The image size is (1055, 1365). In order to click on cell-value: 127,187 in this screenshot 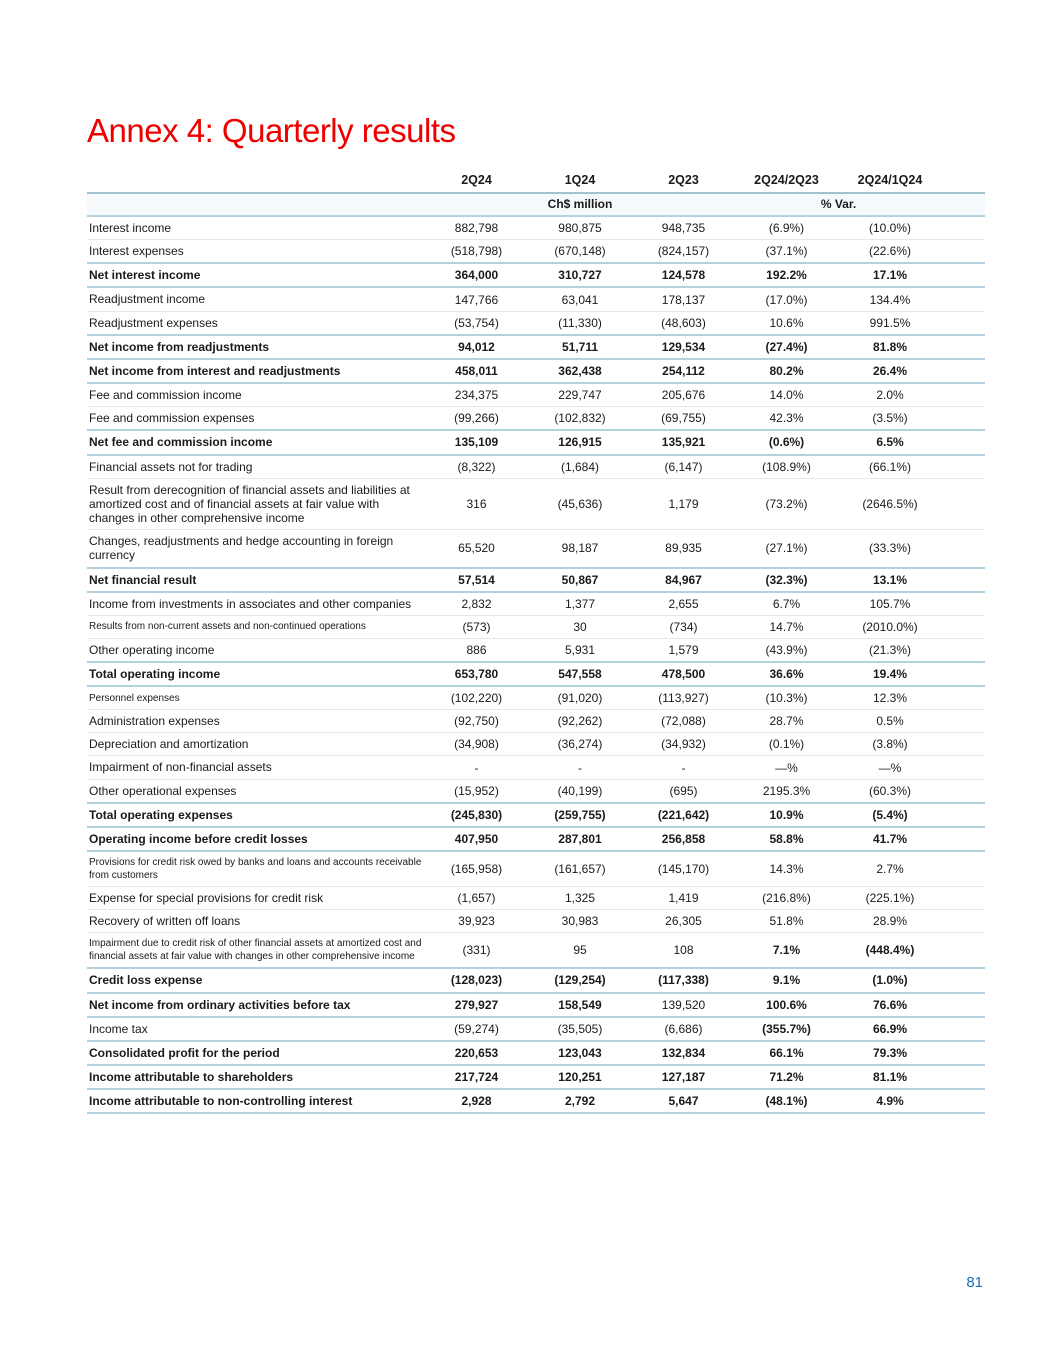, I will do `click(683, 1077)`.